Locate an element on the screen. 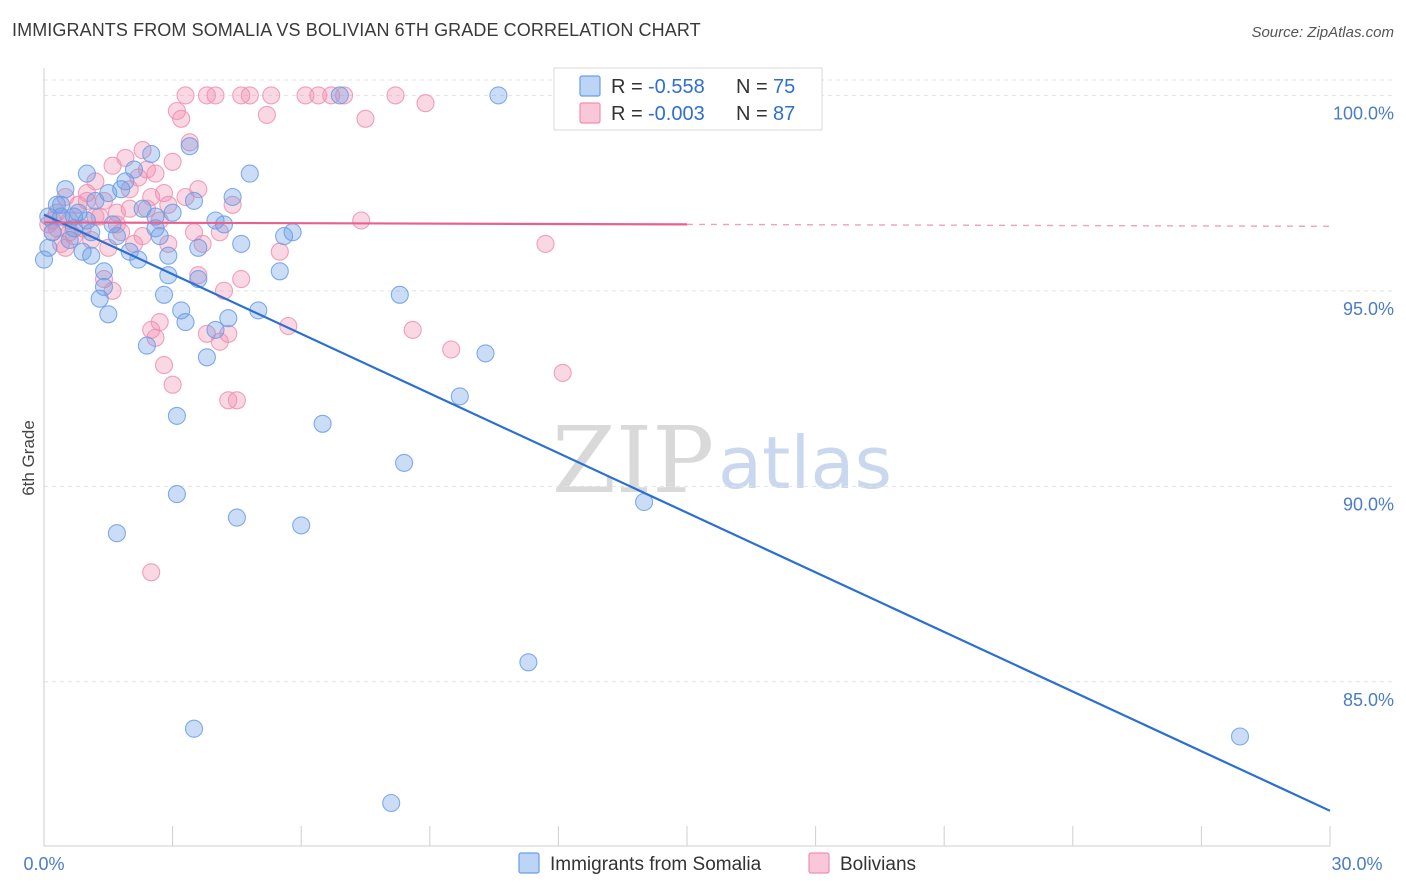 The width and height of the screenshot is (1406, 892). y-tick-label-85: 85.0% is located at coordinates (1368, 700).